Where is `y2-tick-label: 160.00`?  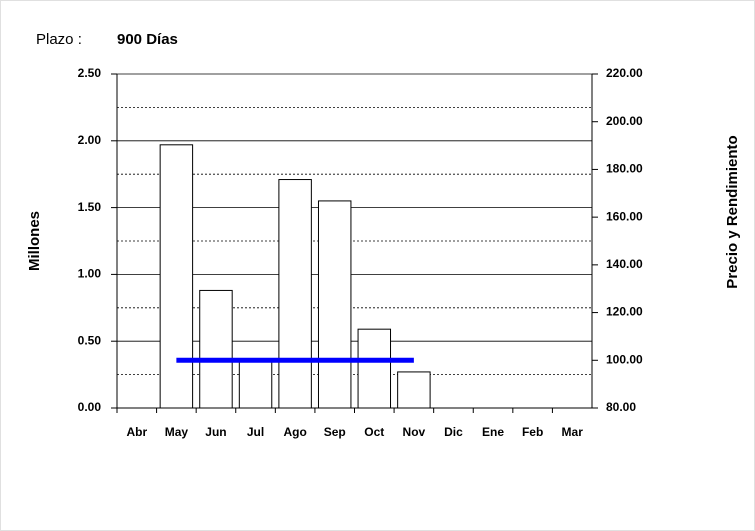 y2-tick-label: 160.00 is located at coordinates (624, 216).